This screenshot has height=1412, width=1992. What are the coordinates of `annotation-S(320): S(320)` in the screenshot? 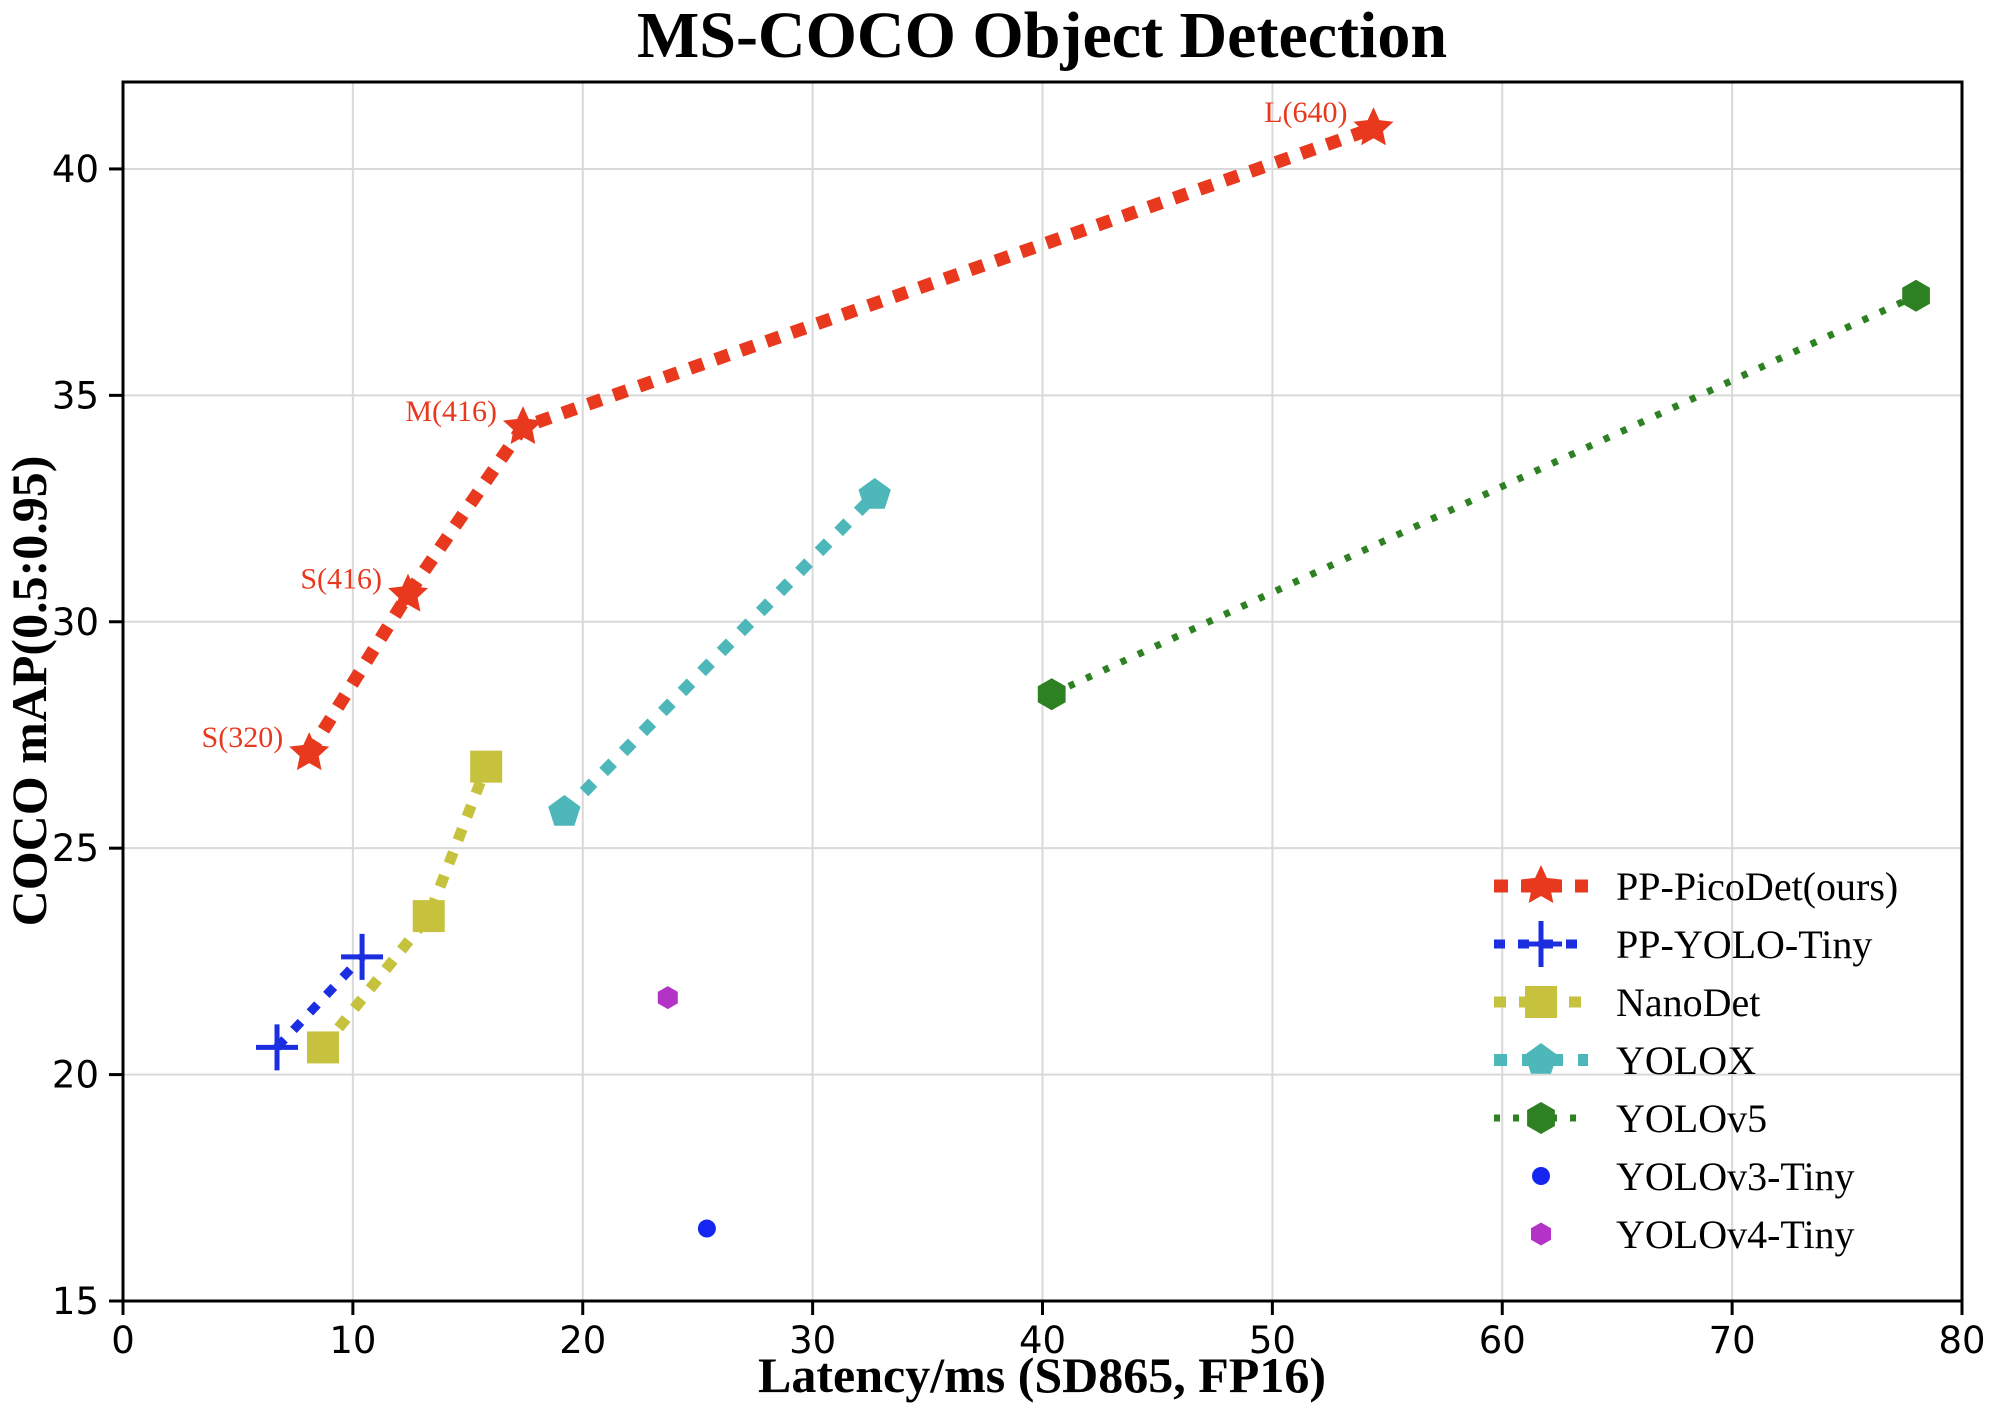 It's located at (243, 737).